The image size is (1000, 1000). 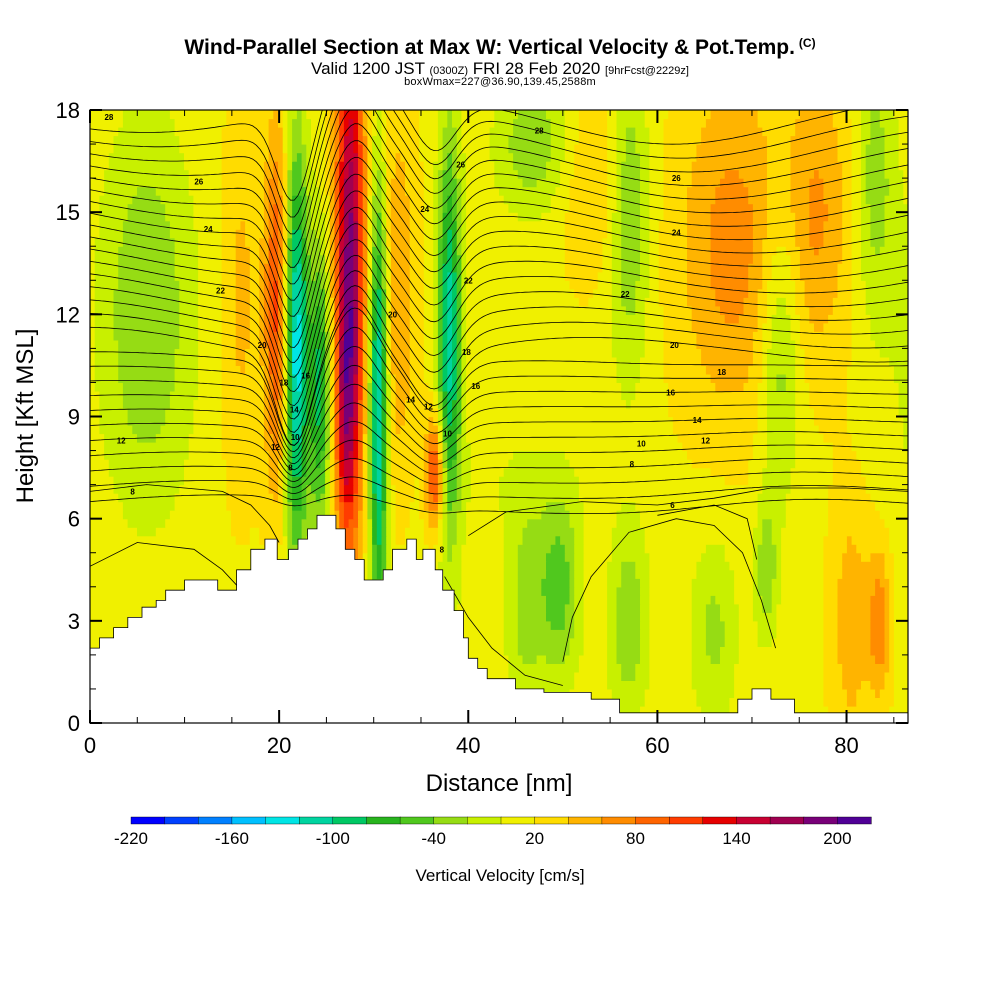 What do you see at coordinates (333, 838) in the screenshot?
I see `colorbar-tick-label: -100` at bounding box center [333, 838].